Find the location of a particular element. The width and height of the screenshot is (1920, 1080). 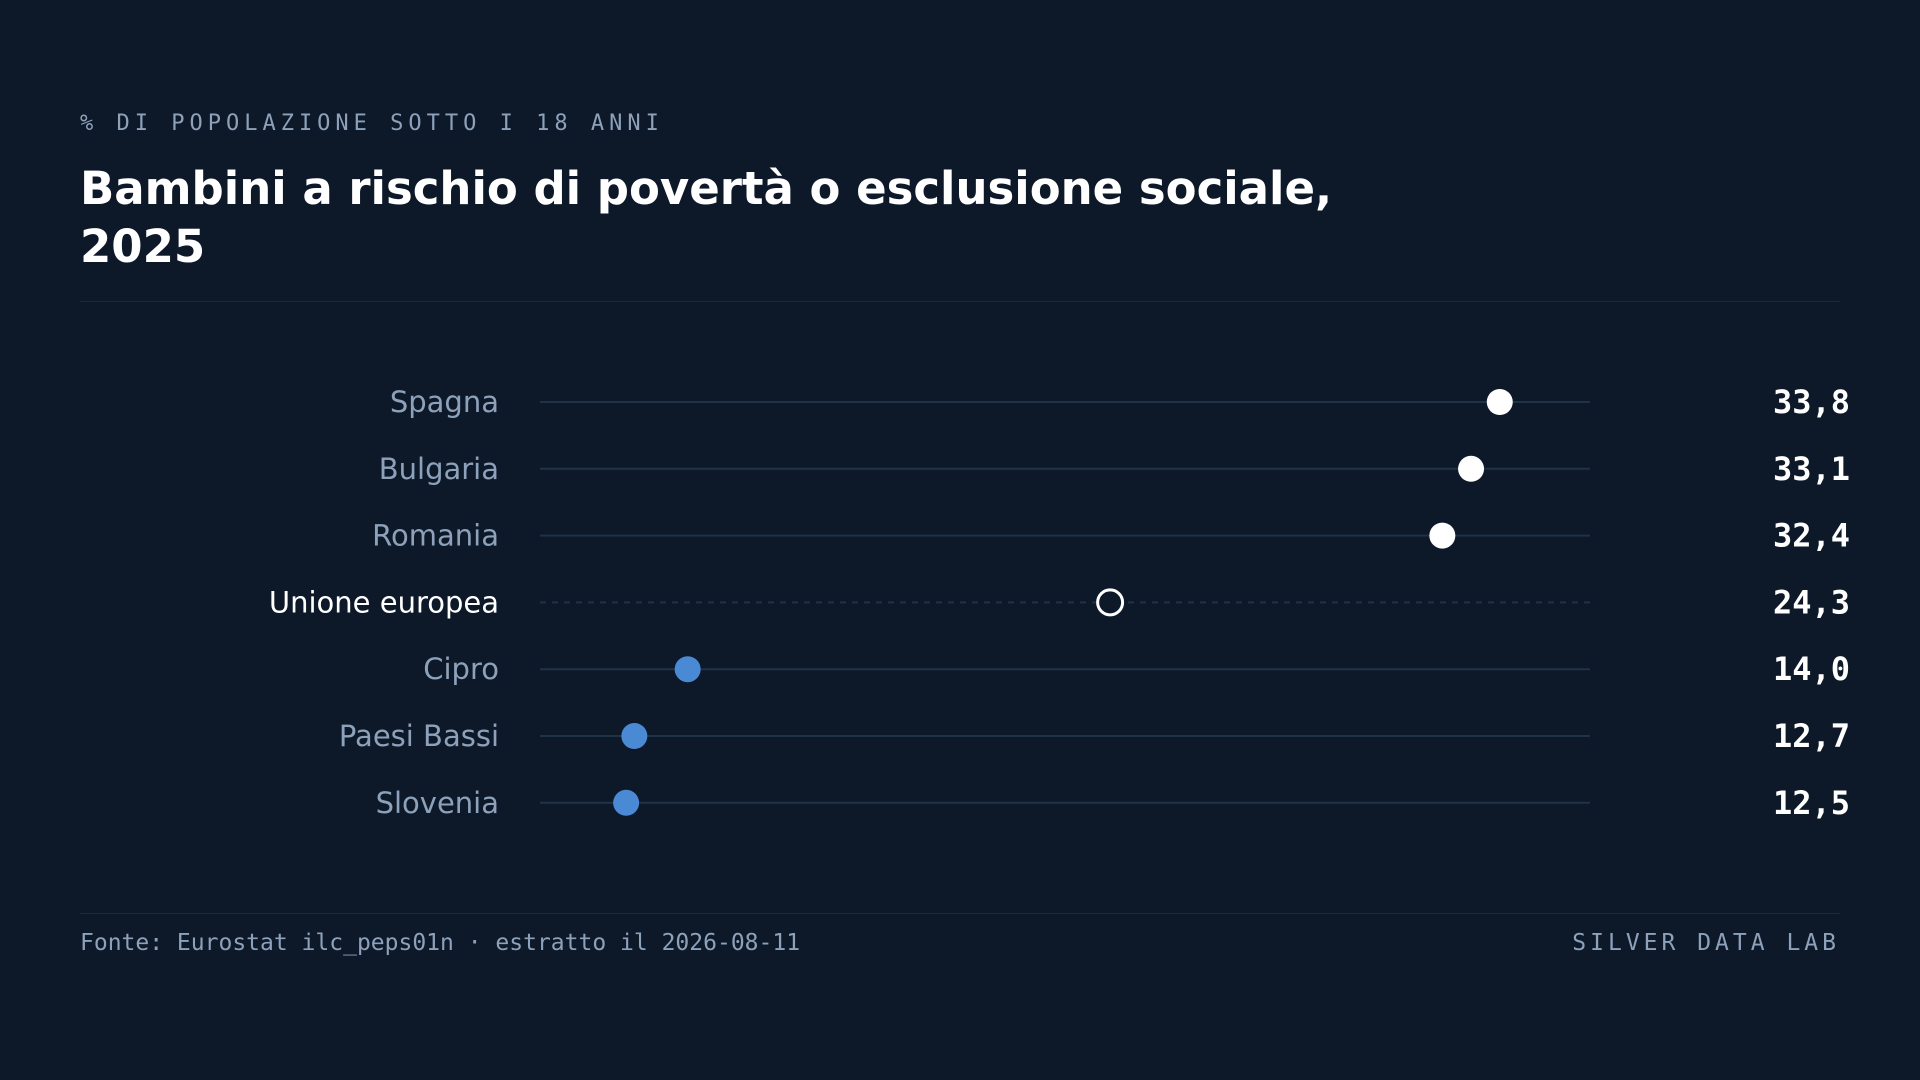

value-label: 24,3 is located at coordinates (1811, 602).